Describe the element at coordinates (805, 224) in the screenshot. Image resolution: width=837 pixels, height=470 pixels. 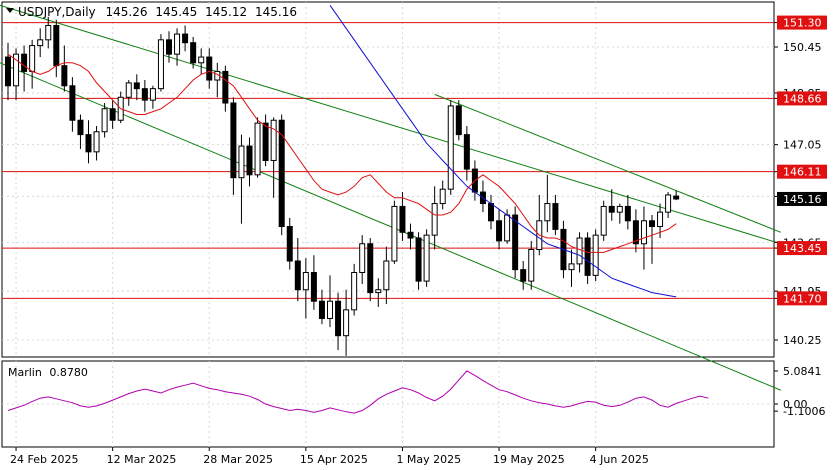
I see `price-scale-bg` at that location.